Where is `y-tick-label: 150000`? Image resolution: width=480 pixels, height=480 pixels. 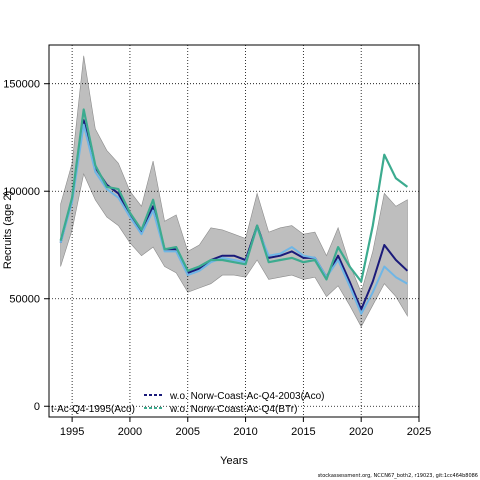
y-tick-label: 150000 is located at coordinates (21, 85).